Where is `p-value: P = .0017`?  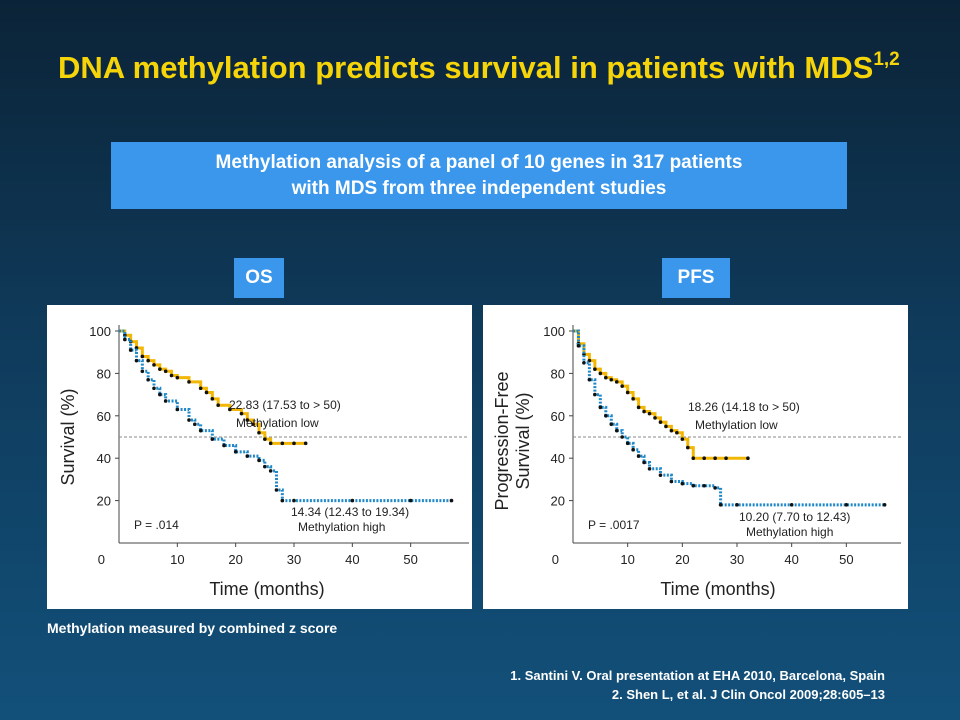
p-value: P = .0017 is located at coordinates (614, 525).